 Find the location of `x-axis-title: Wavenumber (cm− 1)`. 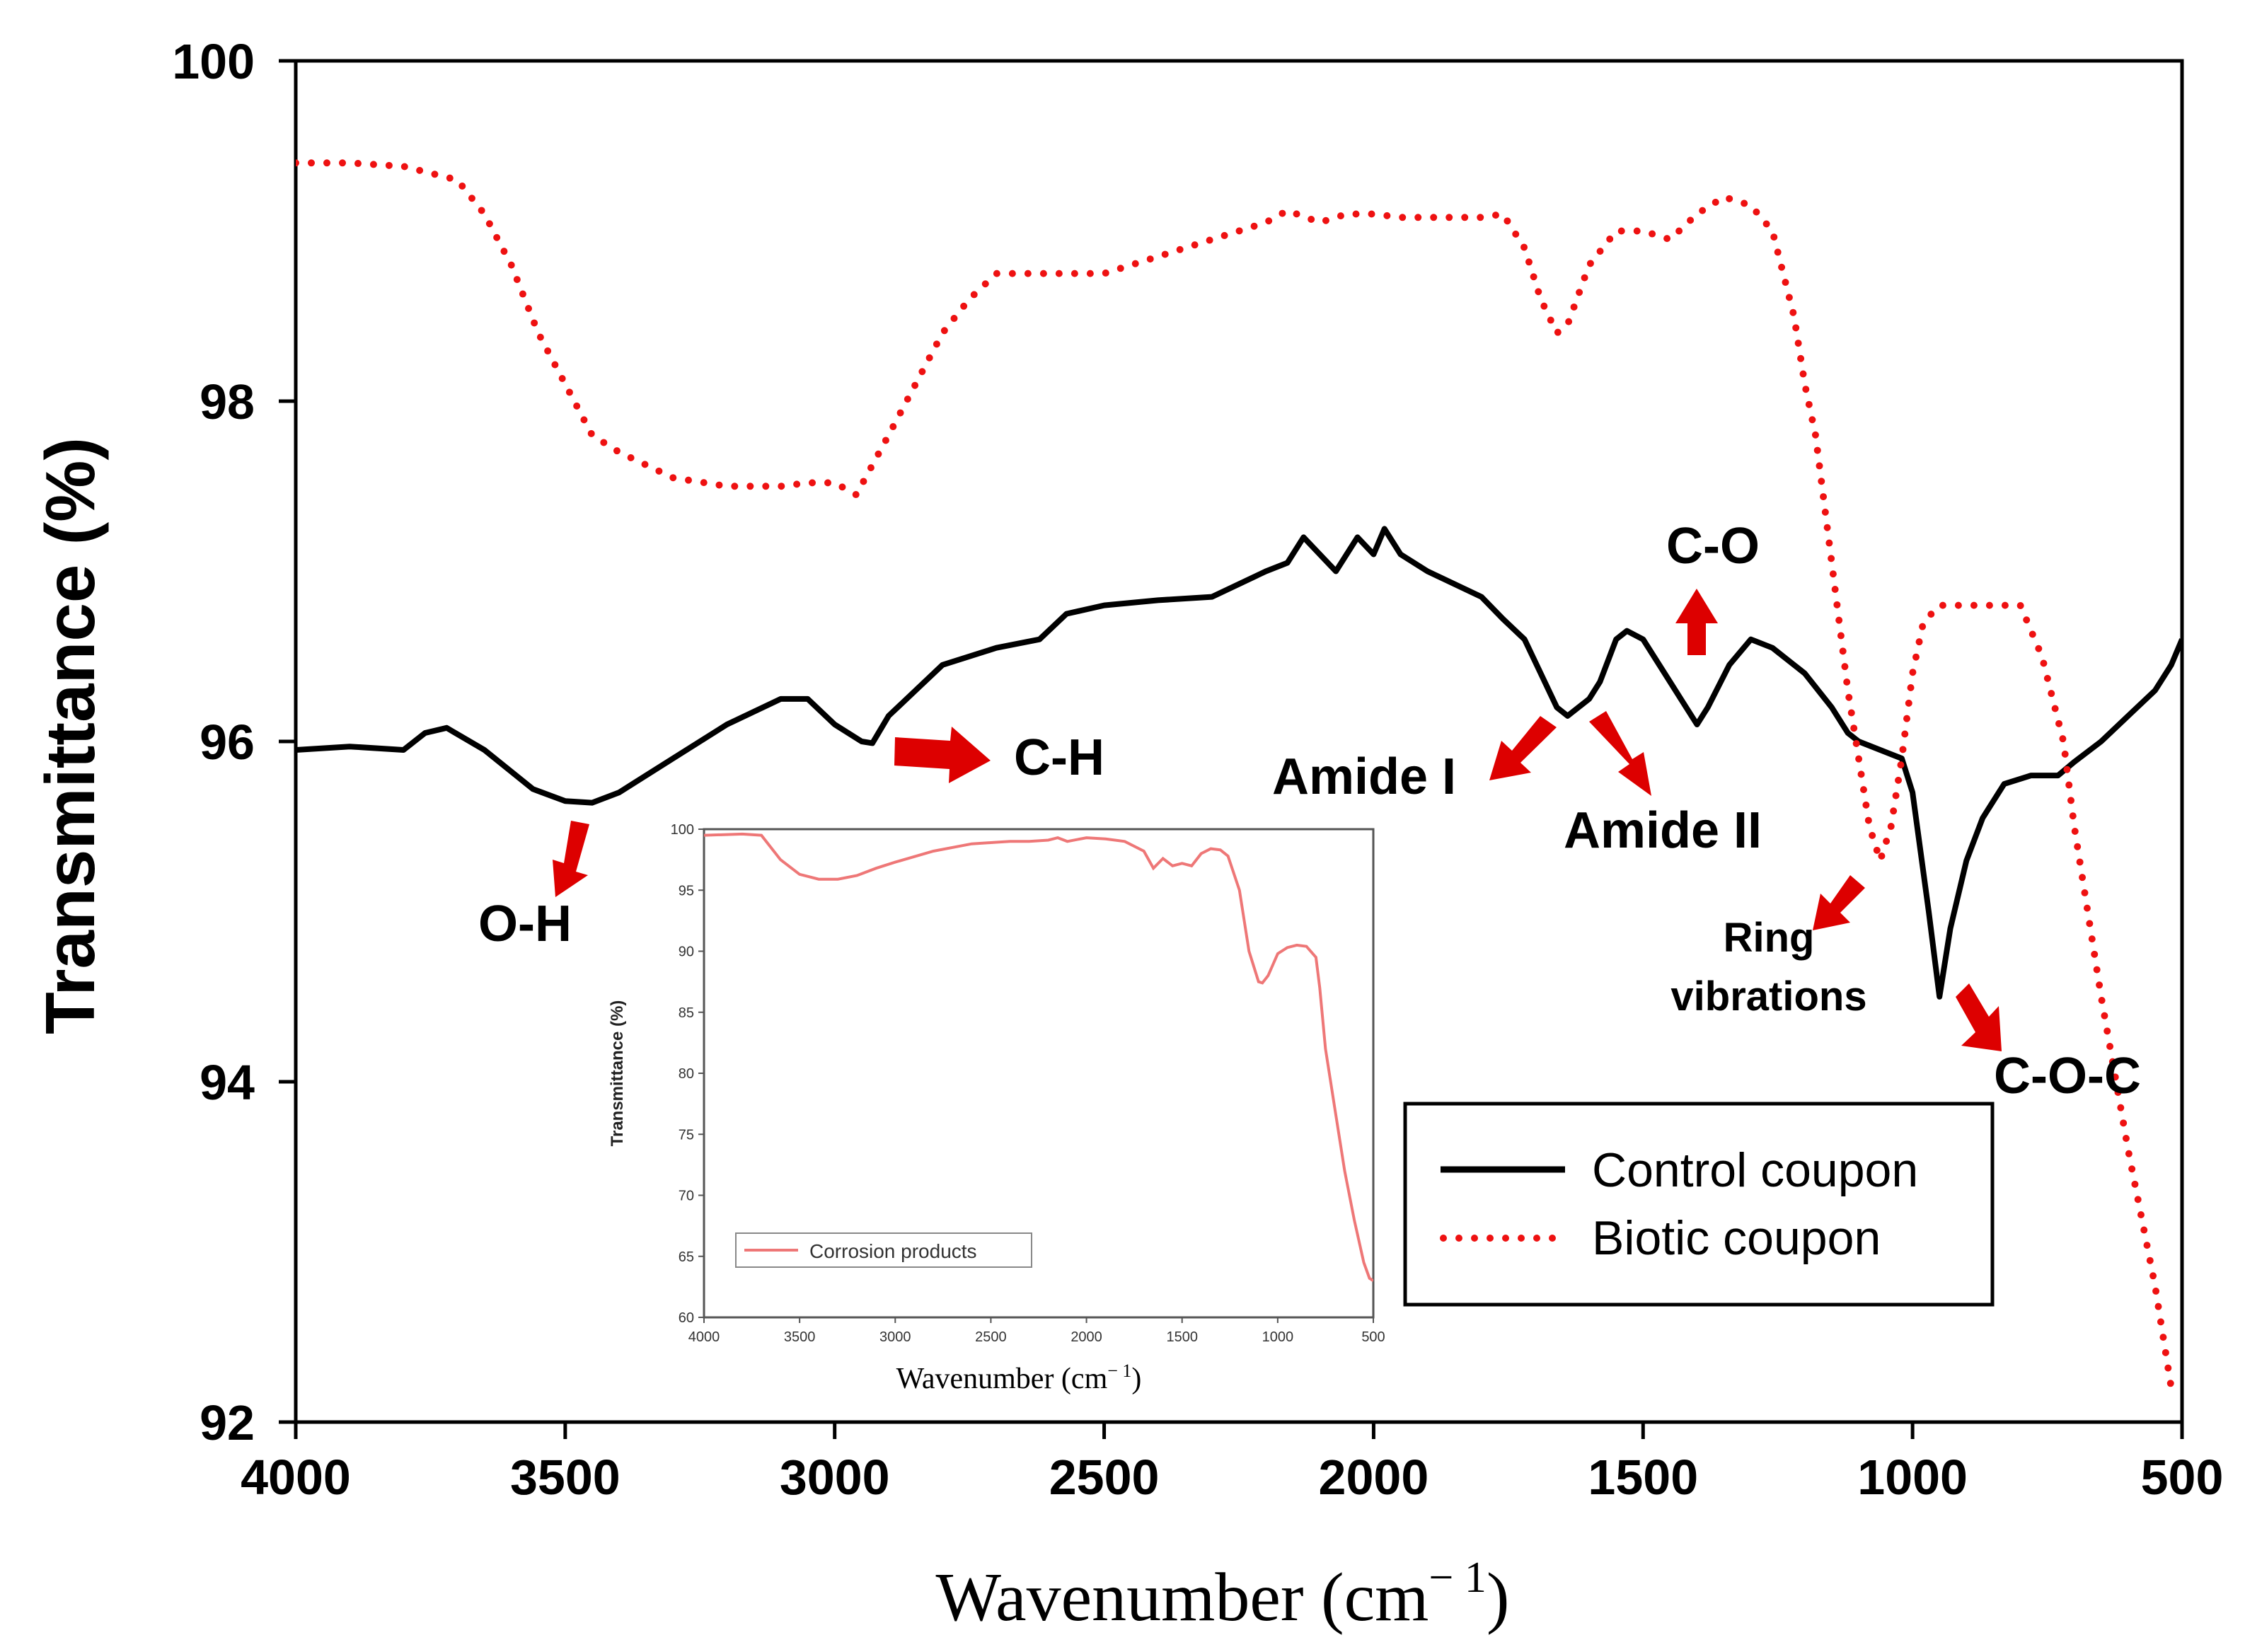

x-axis-title: Wavenumber (cm− 1) is located at coordinates (1223, 1595).